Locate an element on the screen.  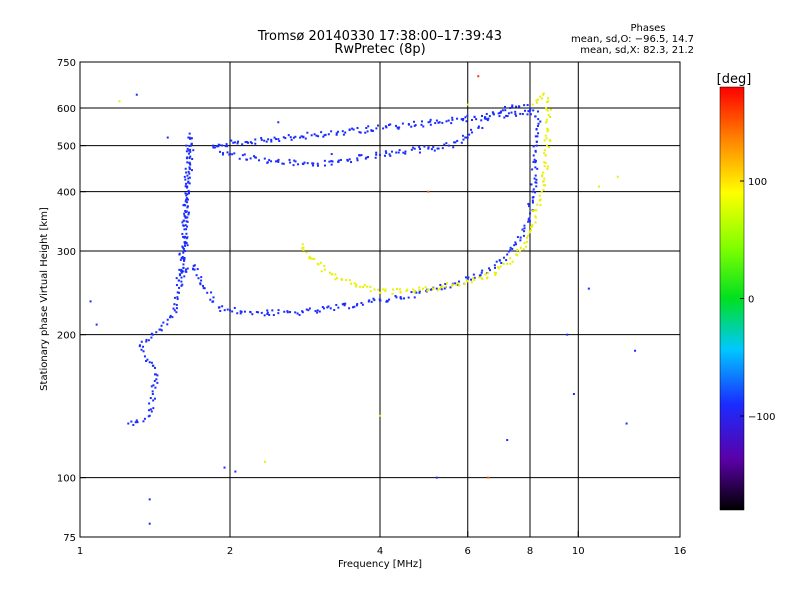
data-point-stray is located at coordinates (136, 94).